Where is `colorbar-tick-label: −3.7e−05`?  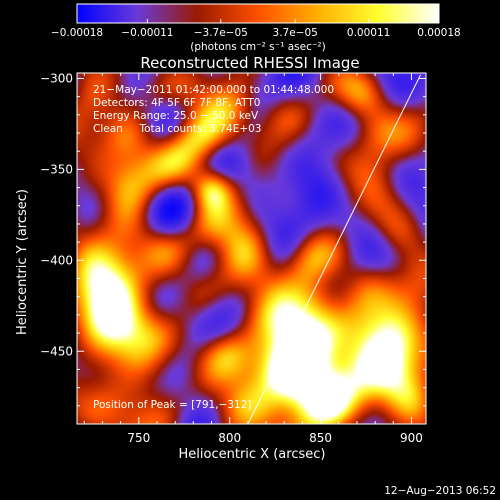 colorbar-tick-label: −3.7e−05 is located at coordinates (221, 33).